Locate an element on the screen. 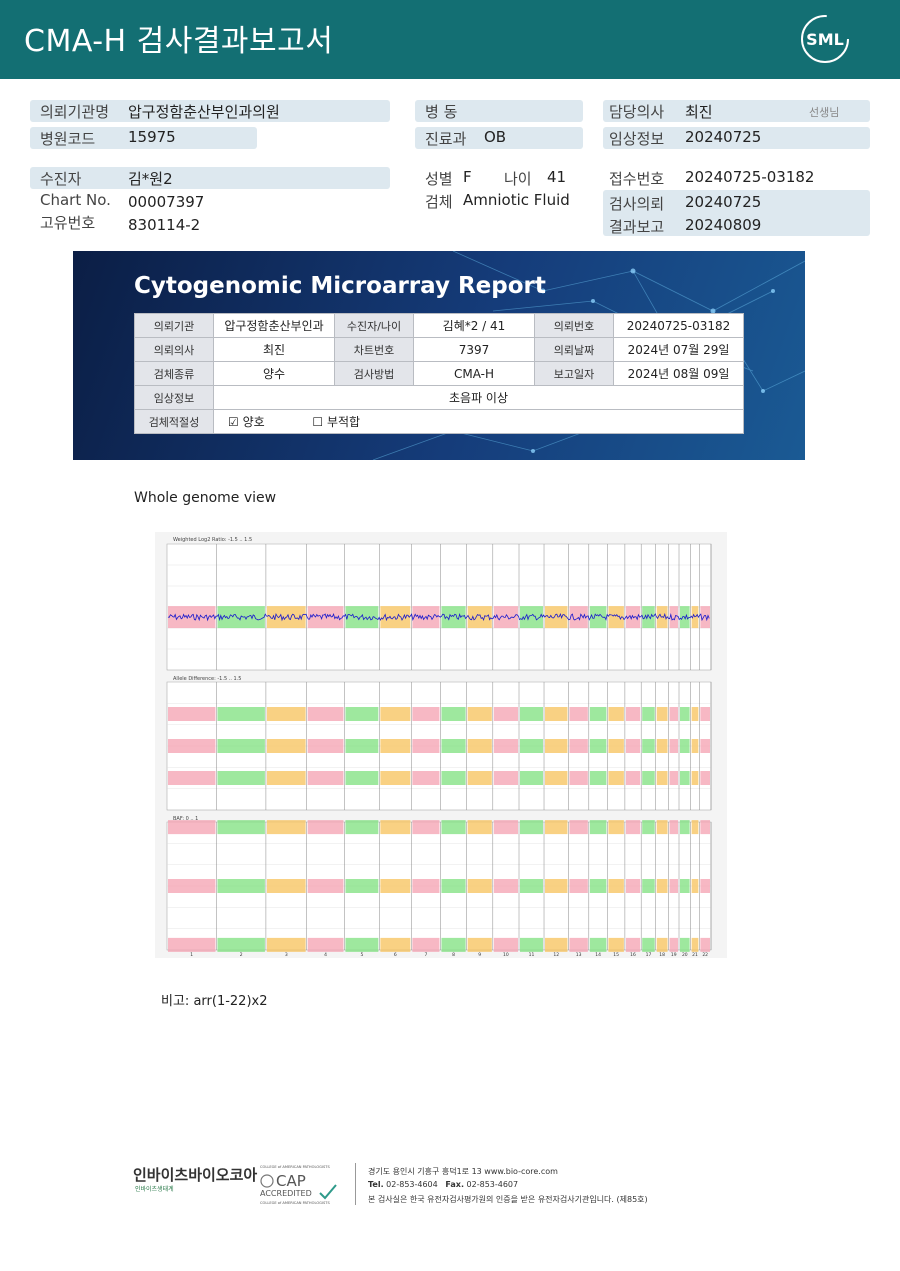 Image resolution: width=900 pixels, height=1271 pixels. patient-bar is located at coordinates (210, 178).